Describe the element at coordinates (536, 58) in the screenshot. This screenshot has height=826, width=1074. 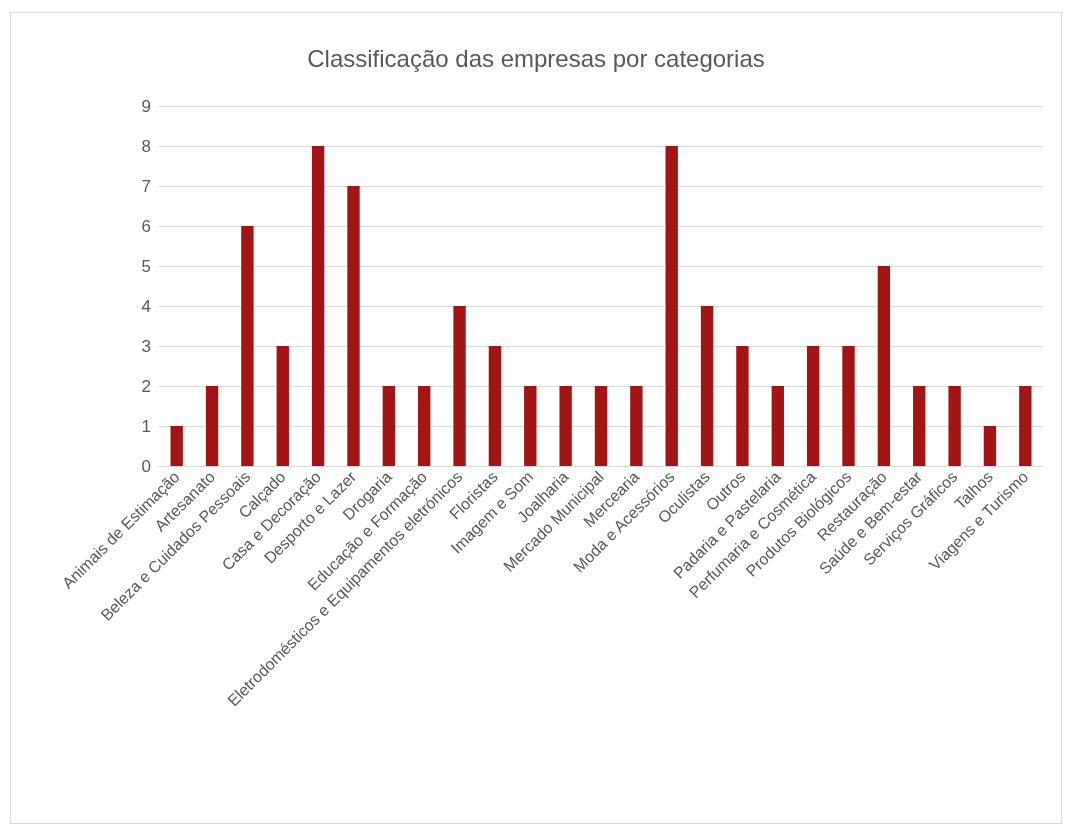
I see `chart-title: Classificação das empresas por categorias` at that location.